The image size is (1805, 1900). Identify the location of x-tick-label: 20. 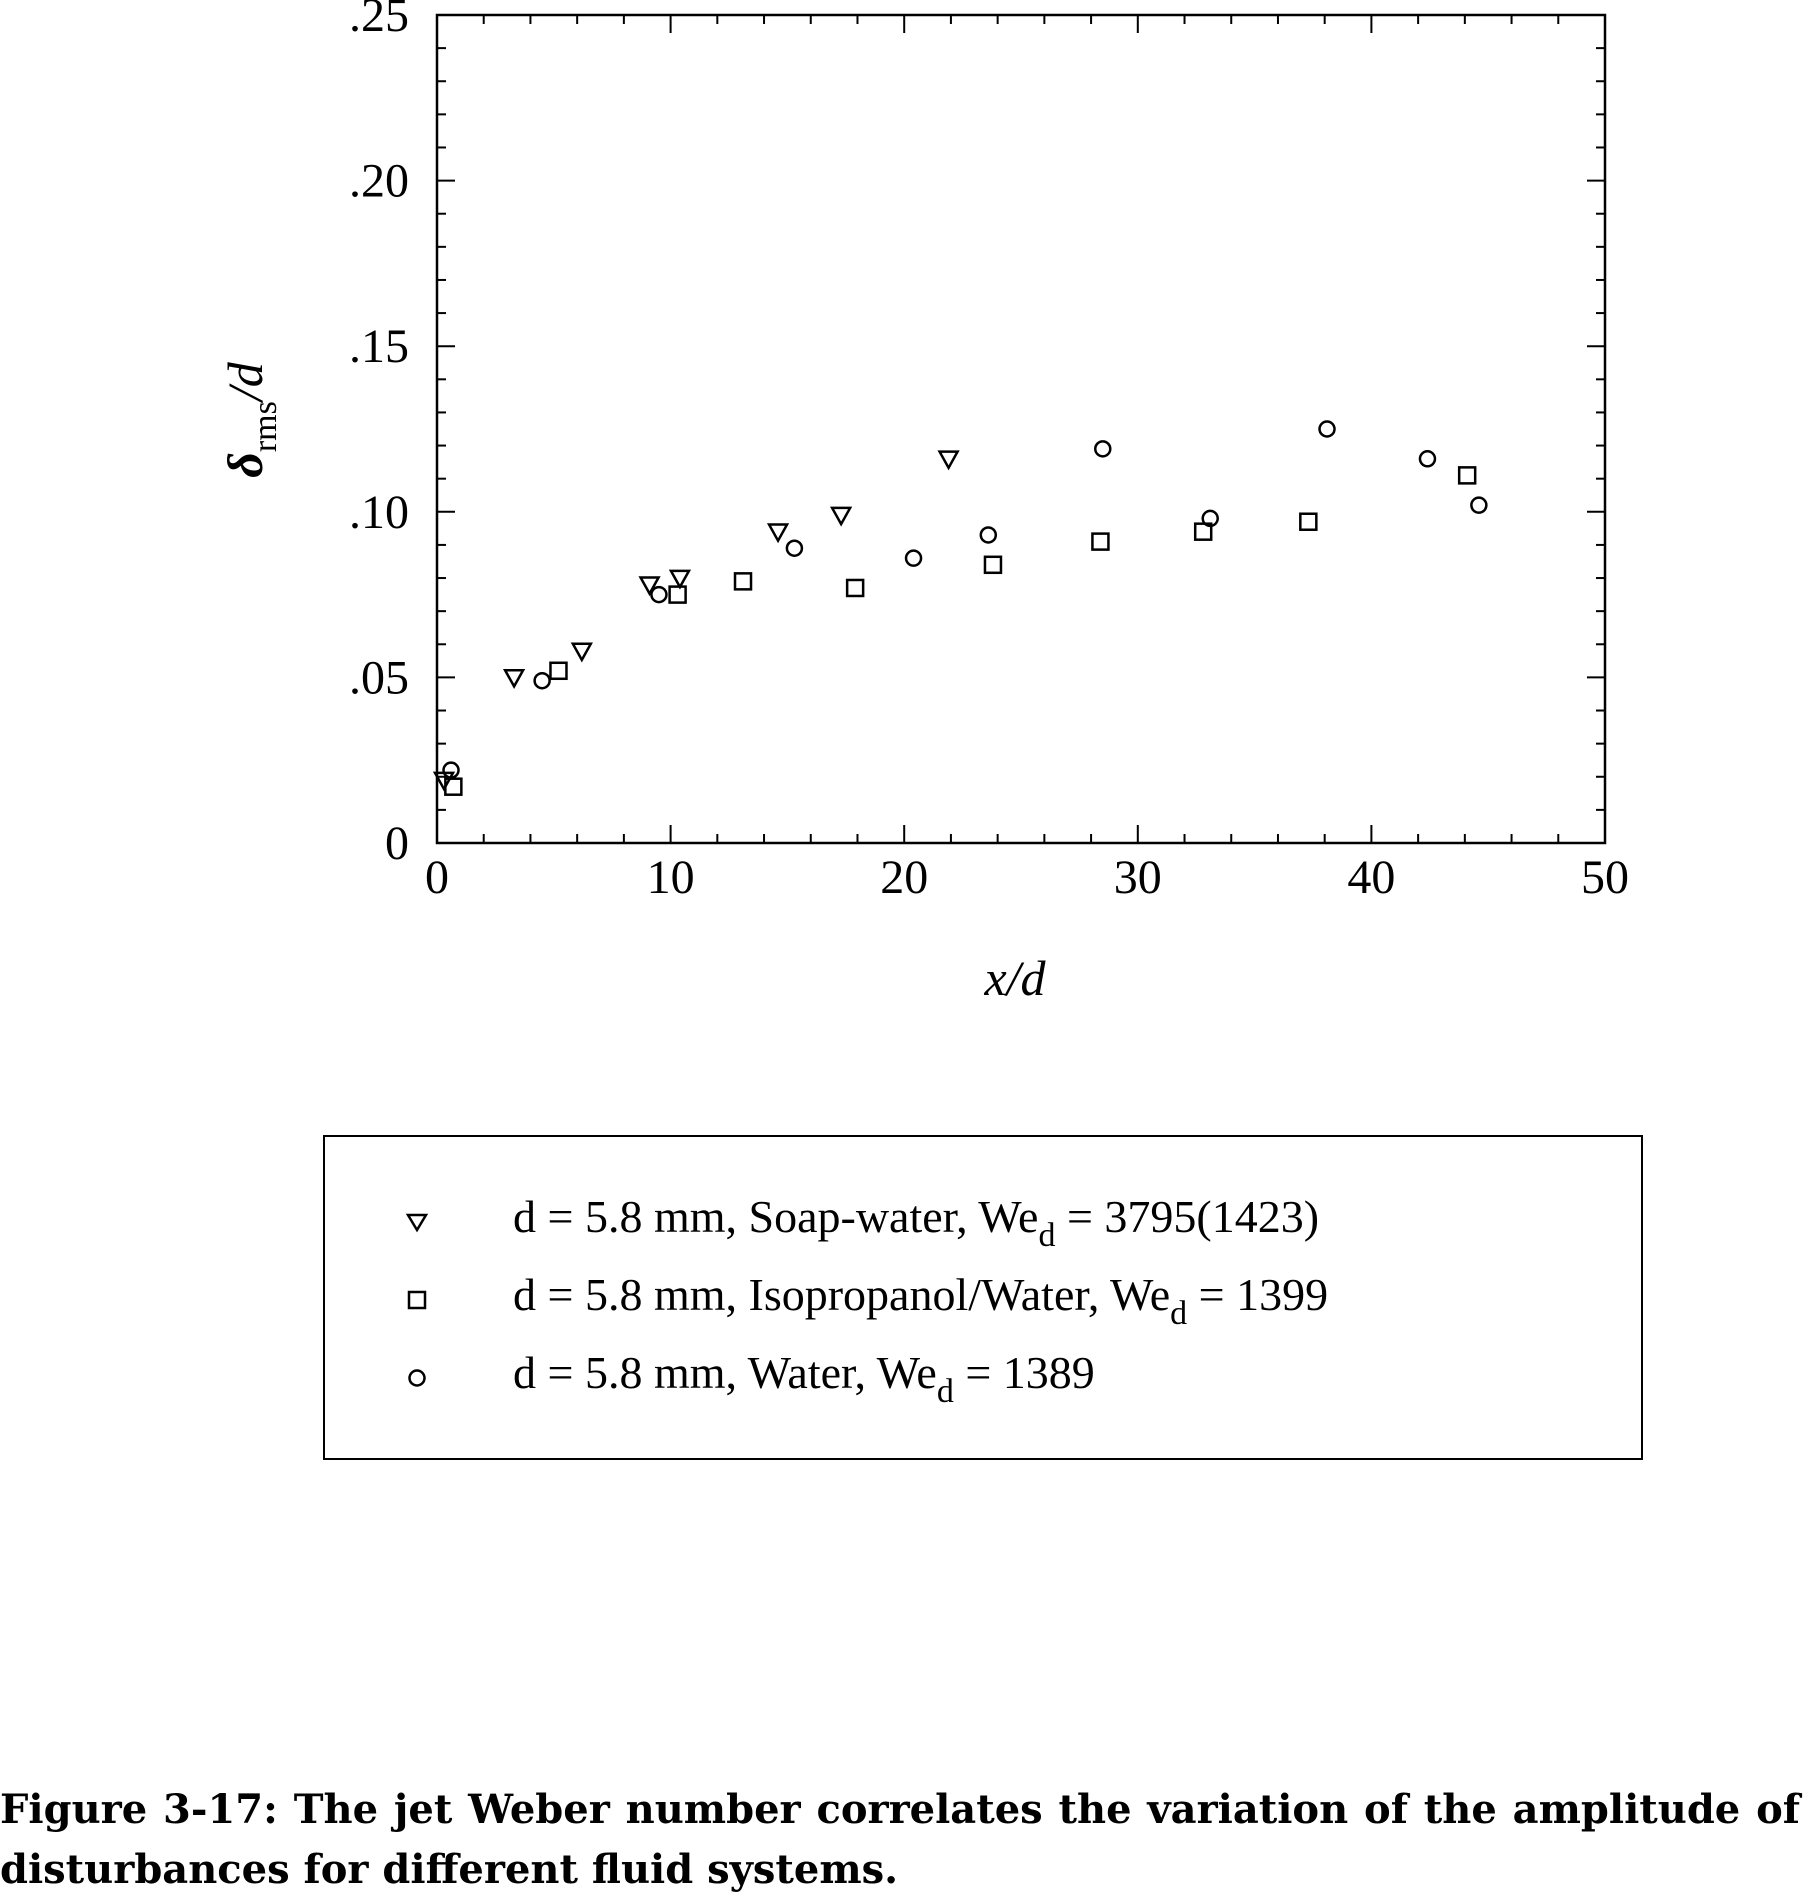
(904, 877).